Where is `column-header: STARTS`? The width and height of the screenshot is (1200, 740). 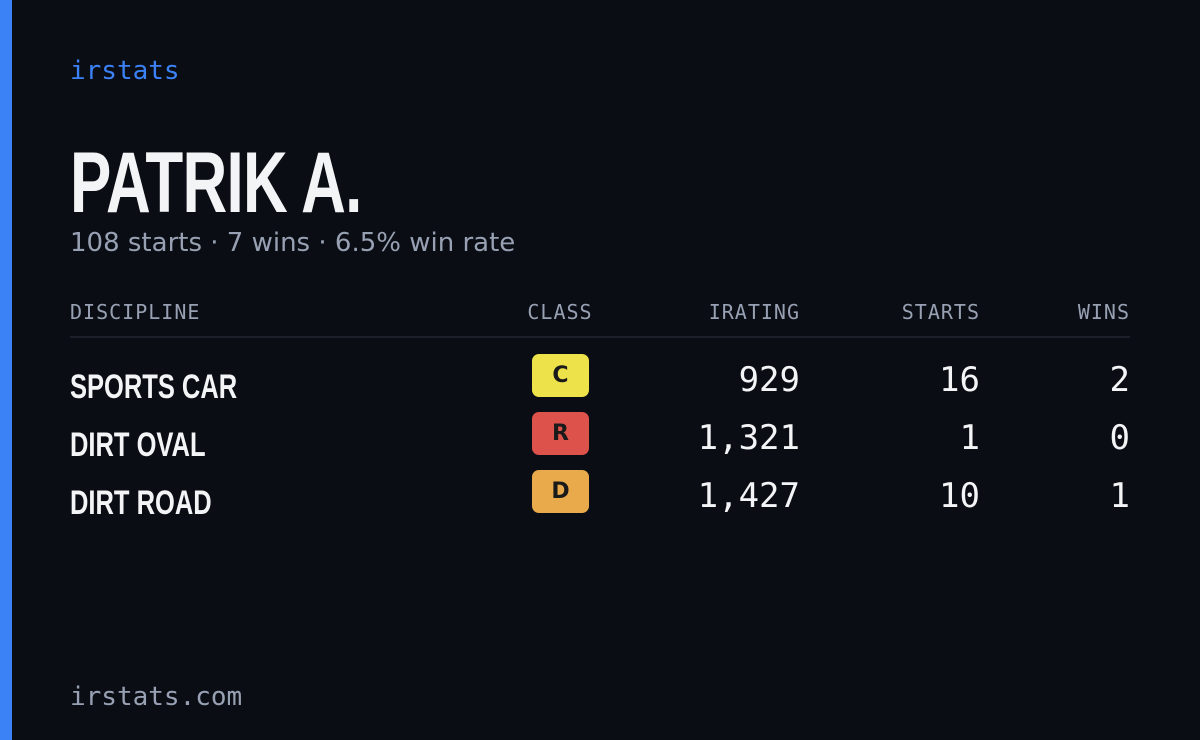
column-header: STARTS is located at coordinates (940, 312).